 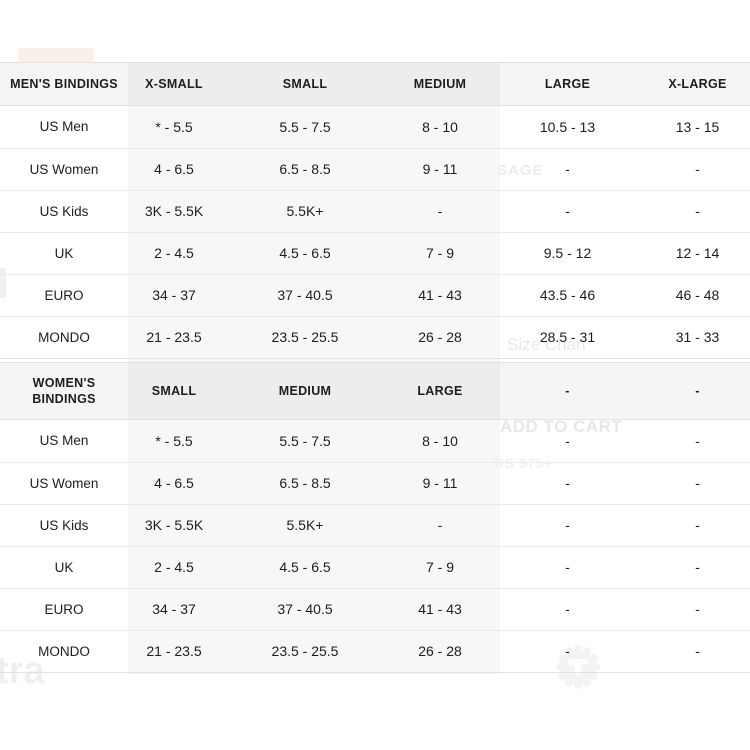 I want to click on background-smudge, so click(x=3, y=283).